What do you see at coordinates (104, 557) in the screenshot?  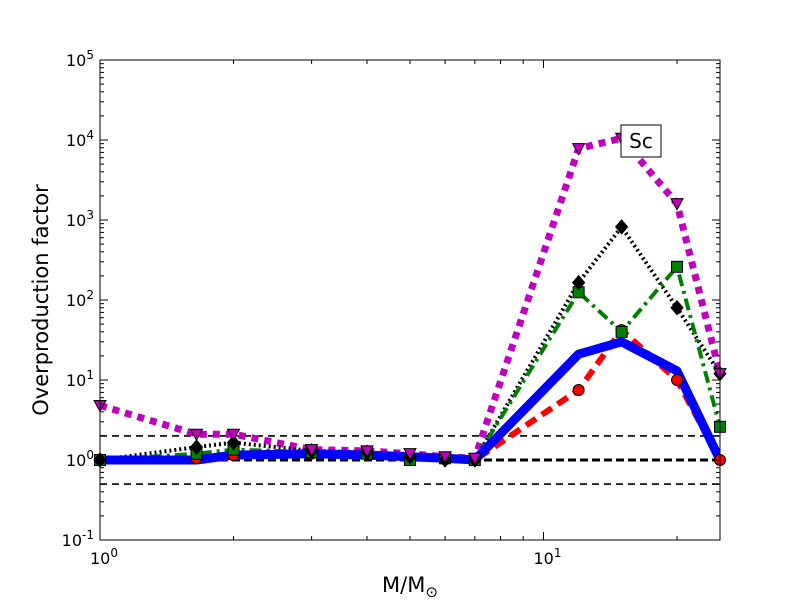 I see `x-tick-label: 10⁰` at bounding box center [104, 557].